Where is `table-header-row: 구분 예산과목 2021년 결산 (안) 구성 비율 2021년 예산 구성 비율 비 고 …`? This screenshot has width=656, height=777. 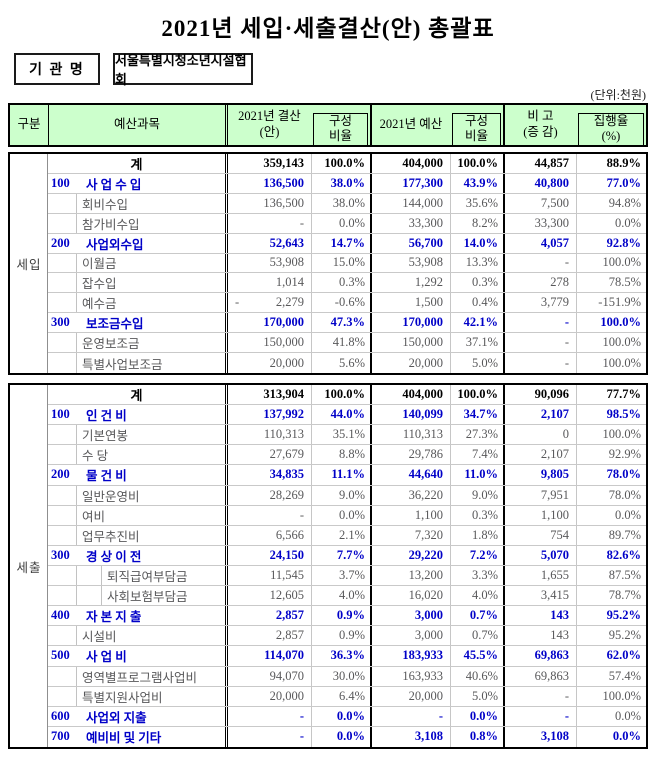 table-header-row: 구분 예산과목 2021년 결산 (안) 구성 비율 2021년 예산 구성 비율 비 고 … is located at coordinates (328, 125).